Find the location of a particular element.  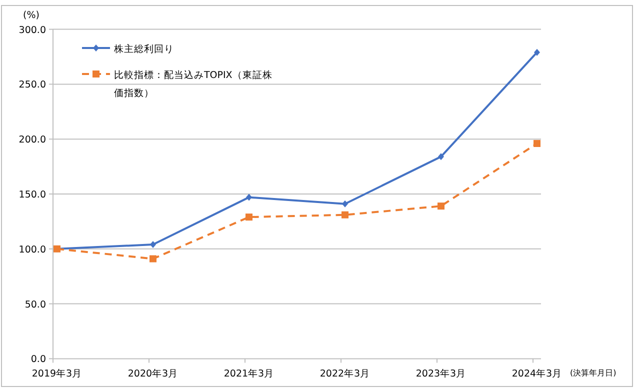

y-tick-label: 150.0 is located at coordinates (32, 195).